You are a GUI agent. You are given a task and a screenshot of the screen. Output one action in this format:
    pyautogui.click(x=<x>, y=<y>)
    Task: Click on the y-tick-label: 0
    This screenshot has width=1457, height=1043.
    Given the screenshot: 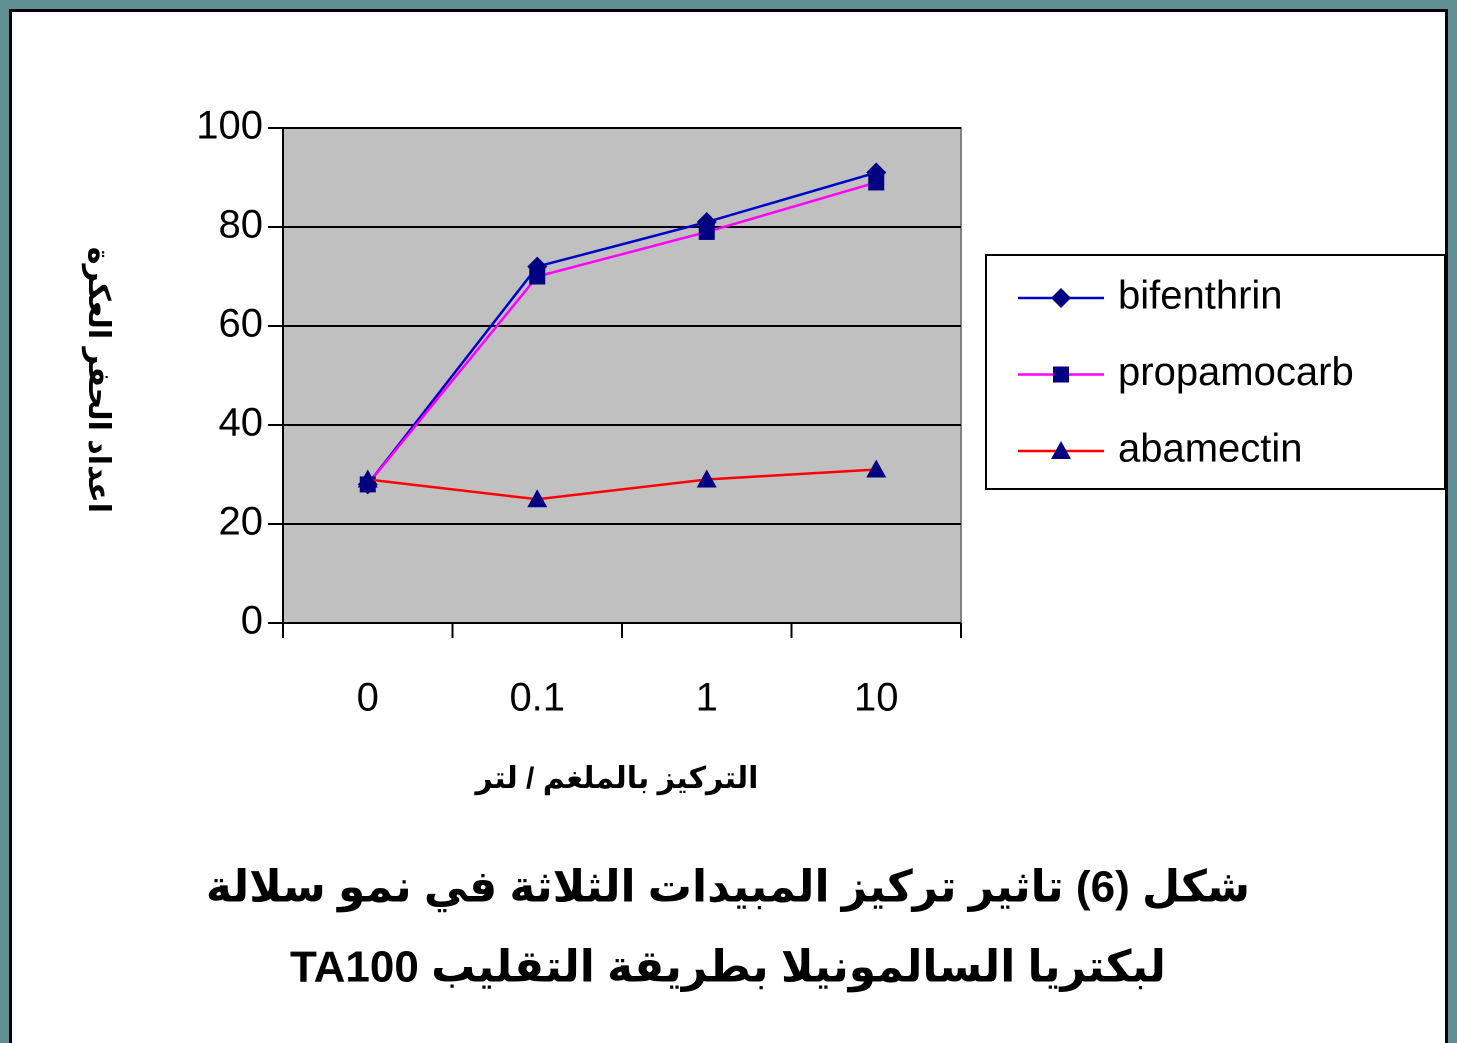 What is the action you would take?
    pyautogui.click(x=252, y=621)
    